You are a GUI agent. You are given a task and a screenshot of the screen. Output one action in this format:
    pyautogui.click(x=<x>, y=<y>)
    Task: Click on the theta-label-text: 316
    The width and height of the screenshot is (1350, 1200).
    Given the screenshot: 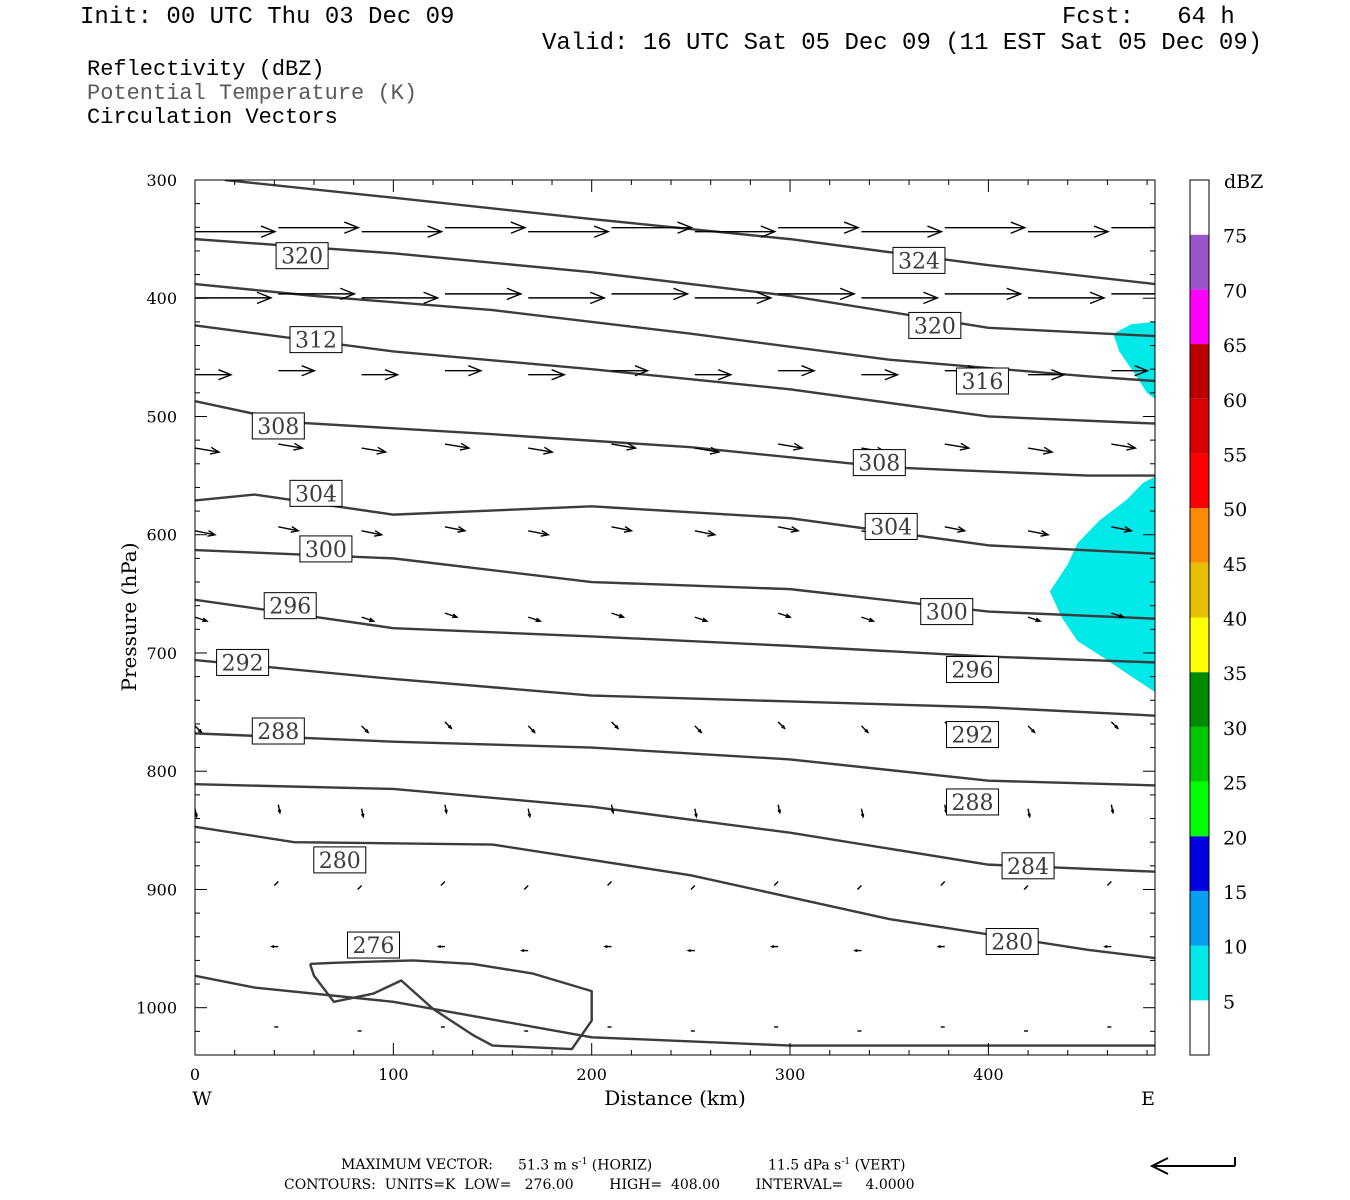 What is the action you would take?
    pyautogui.click(x=982, y=382)
    